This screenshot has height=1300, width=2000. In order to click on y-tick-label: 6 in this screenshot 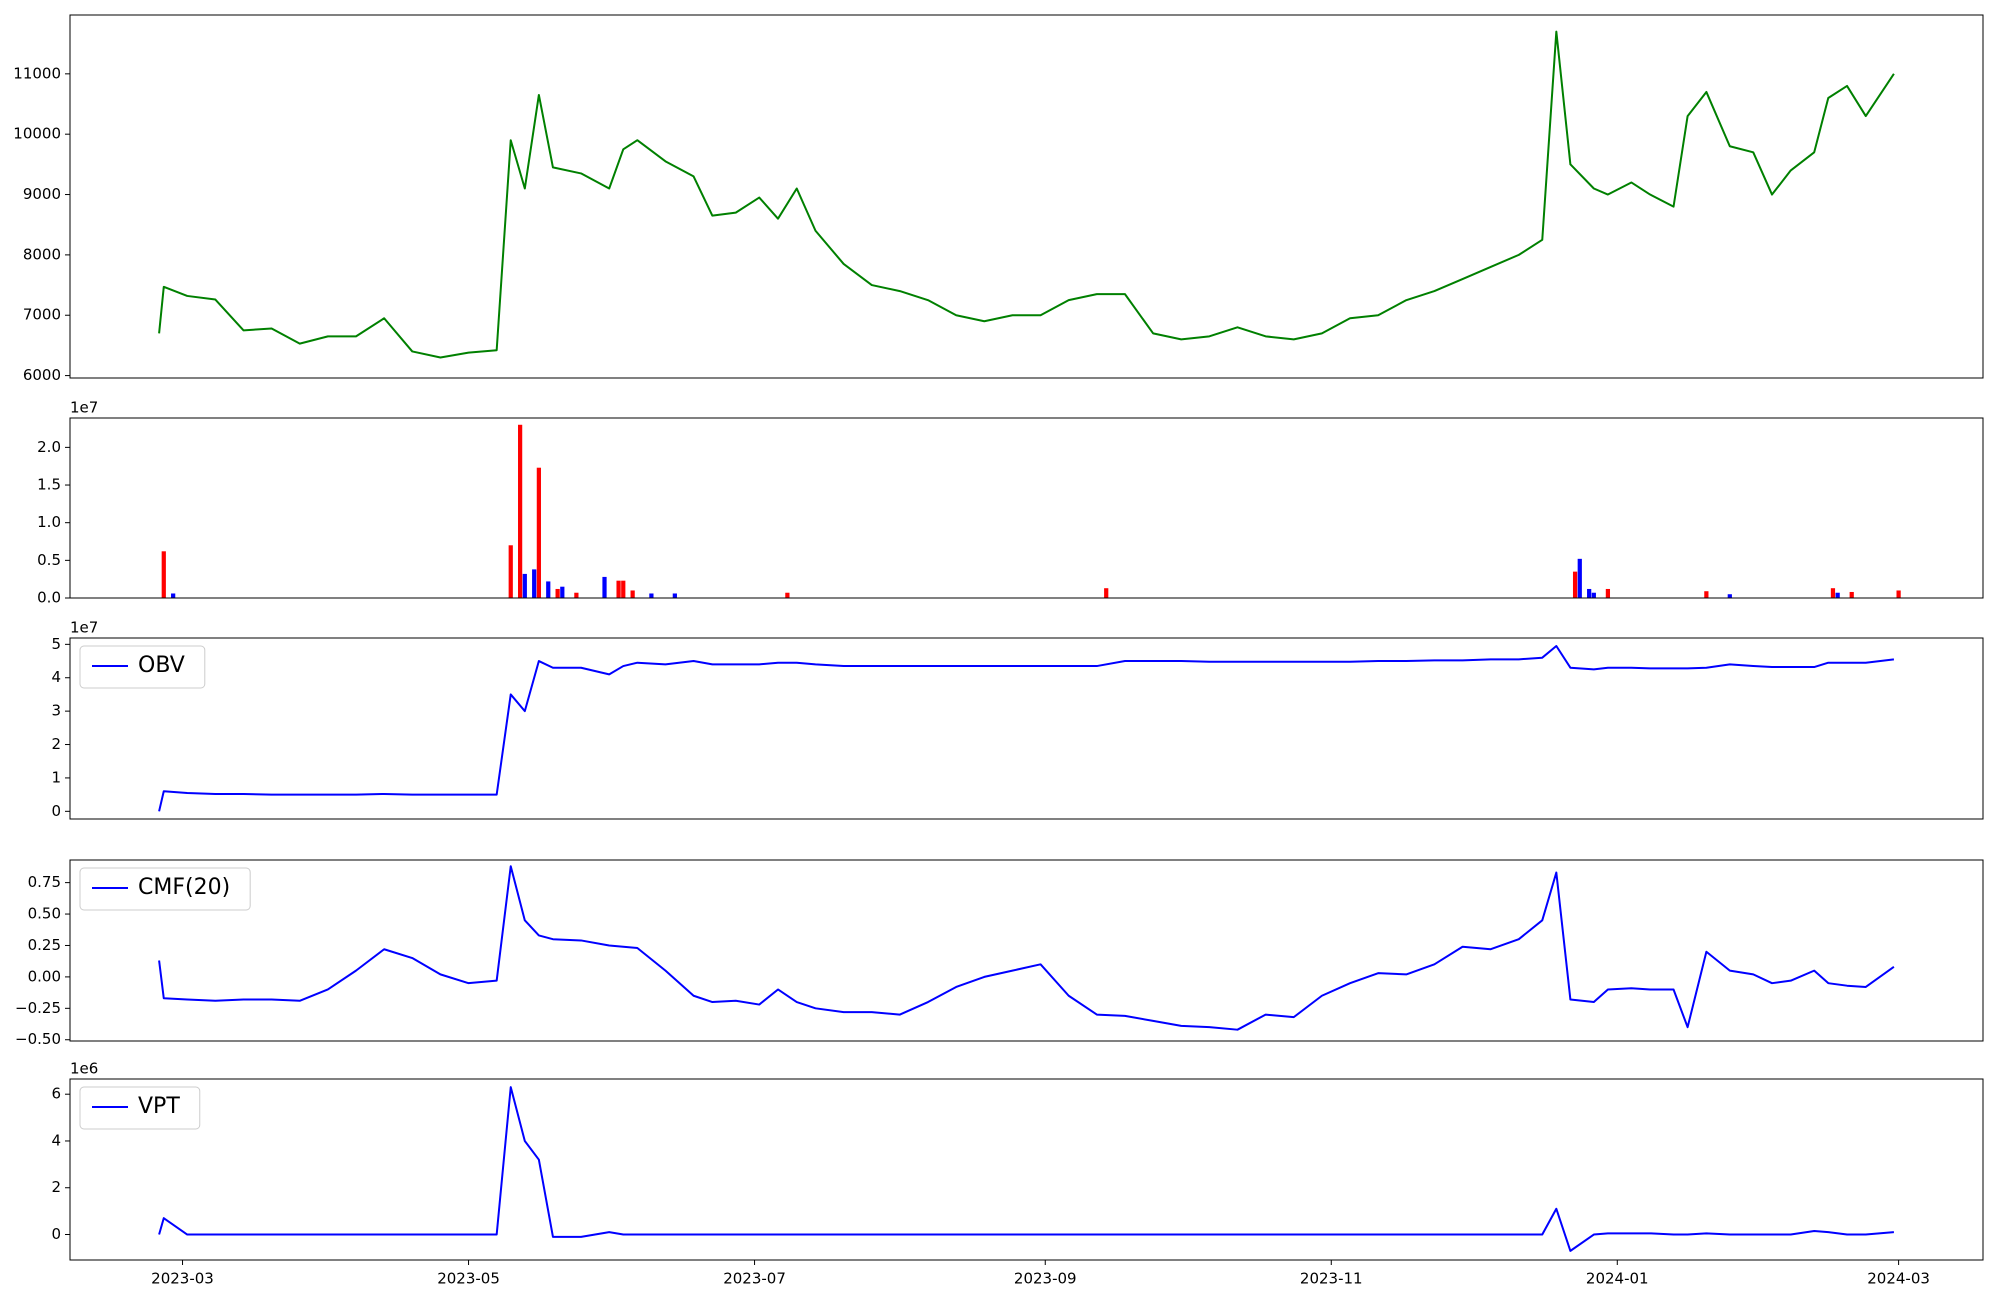, I will do `click(56, 1094)`.